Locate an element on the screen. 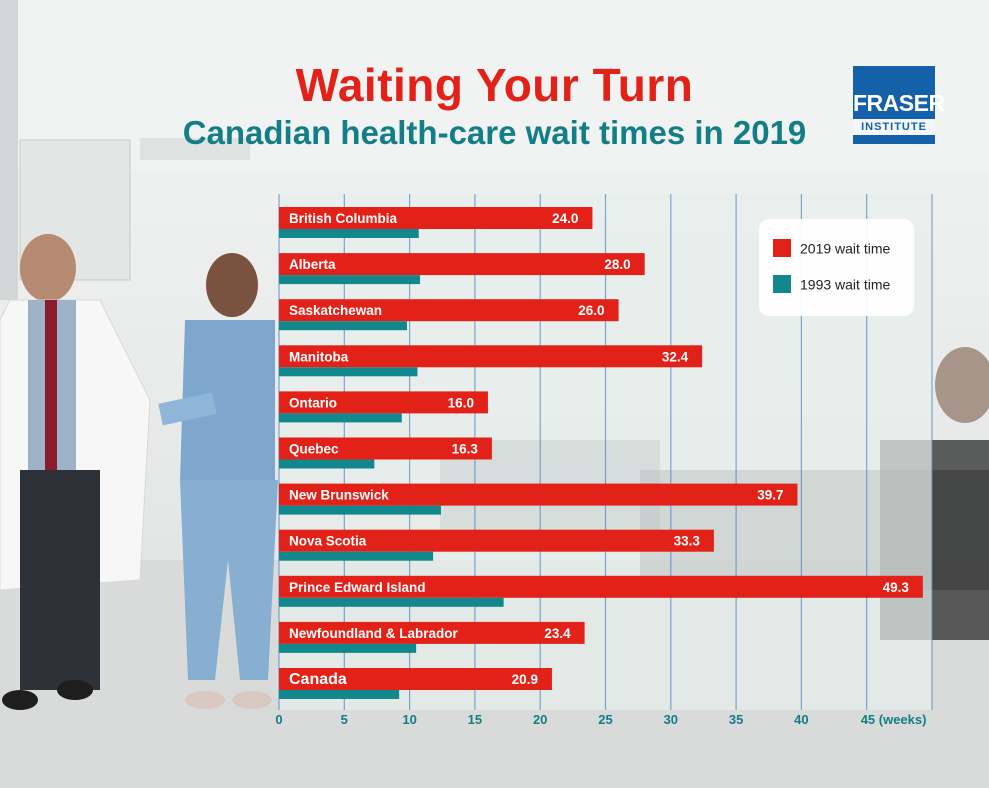  value-label-ontario: 16.0 is located at coordinates (461, 402).